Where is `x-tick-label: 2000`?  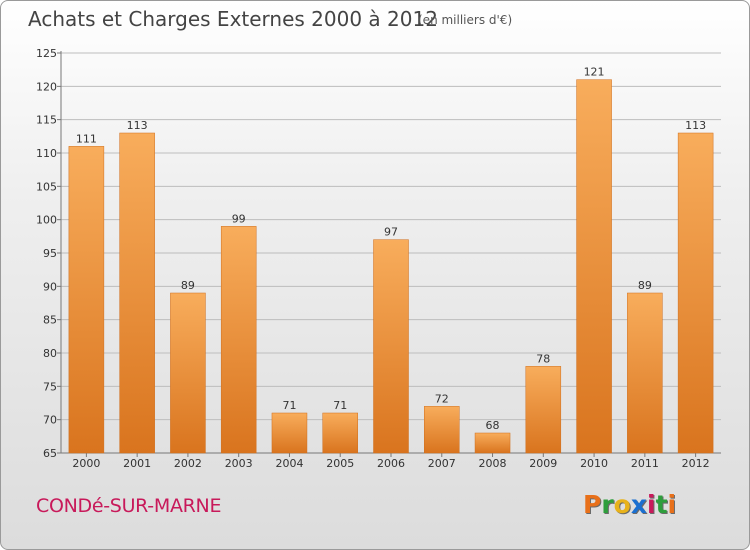
x-tick-label: 2000 is located at coordinates (86, 463).